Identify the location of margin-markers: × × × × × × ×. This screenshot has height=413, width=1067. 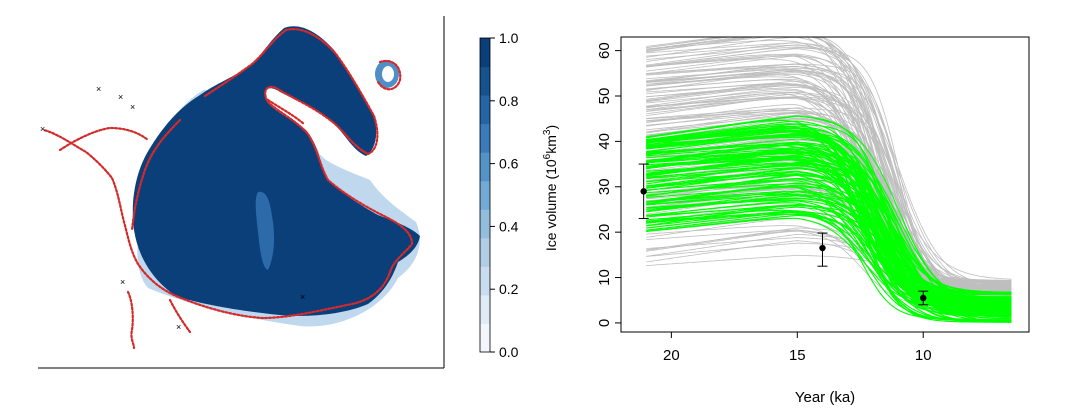
(172, 208).